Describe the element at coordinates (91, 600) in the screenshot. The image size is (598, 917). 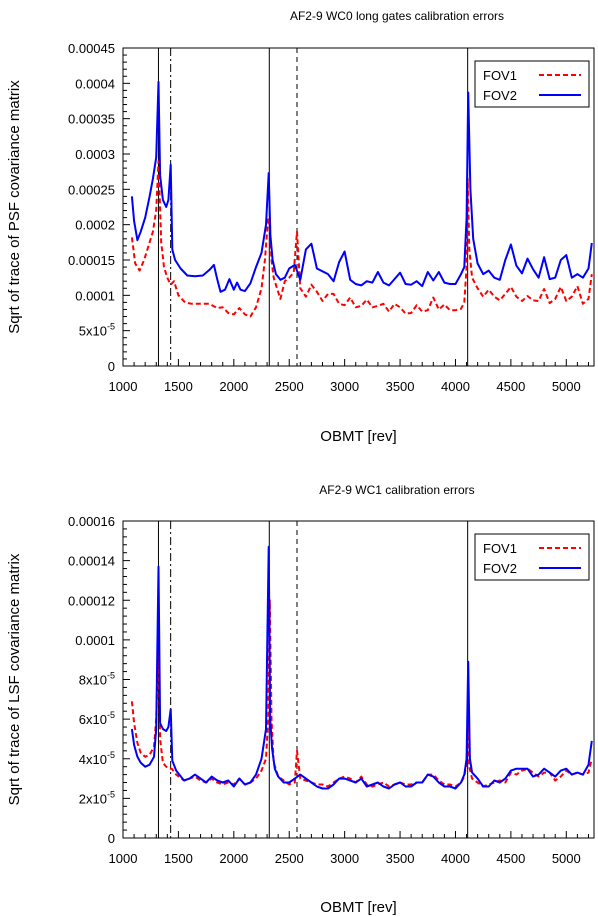
I see `y-tick-label: 0.00012` at that location.